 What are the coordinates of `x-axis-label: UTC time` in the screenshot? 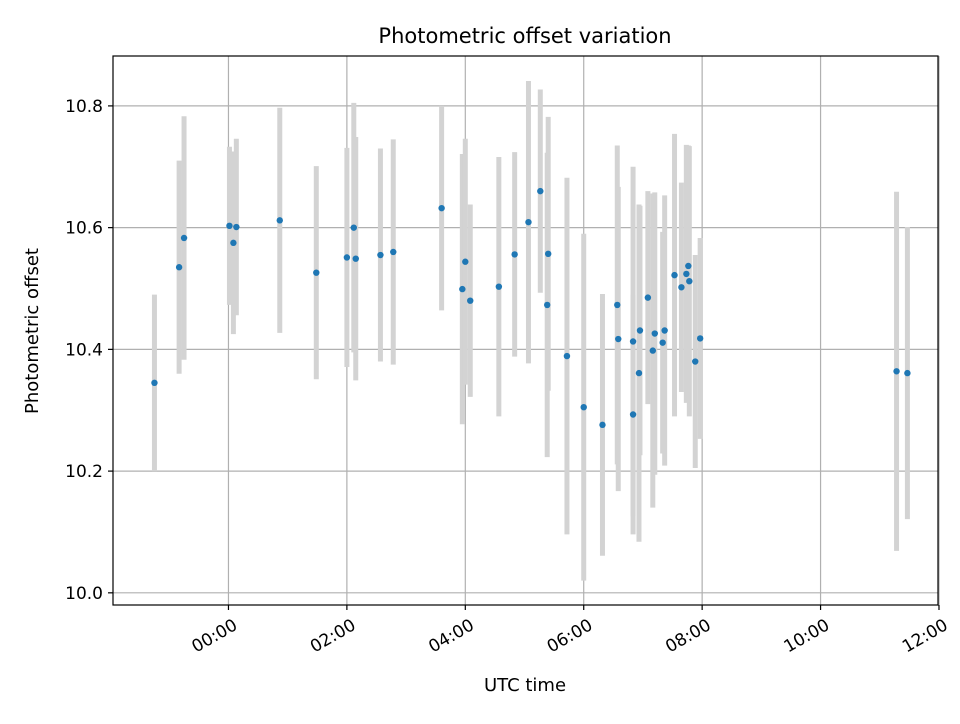 It's located at (525, 685).